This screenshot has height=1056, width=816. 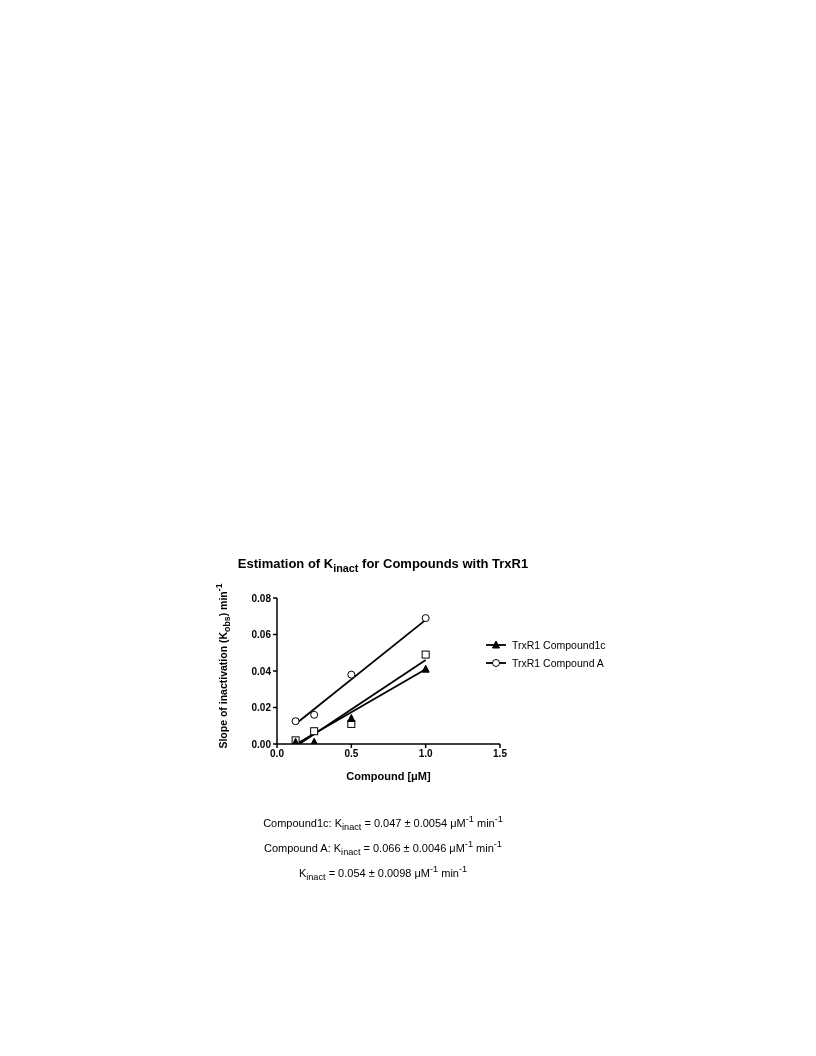 What do you see at coordinates (500, 754) in the screenshot?
I see `x-tick-label: 1.5` at bounding box center [500, 754].